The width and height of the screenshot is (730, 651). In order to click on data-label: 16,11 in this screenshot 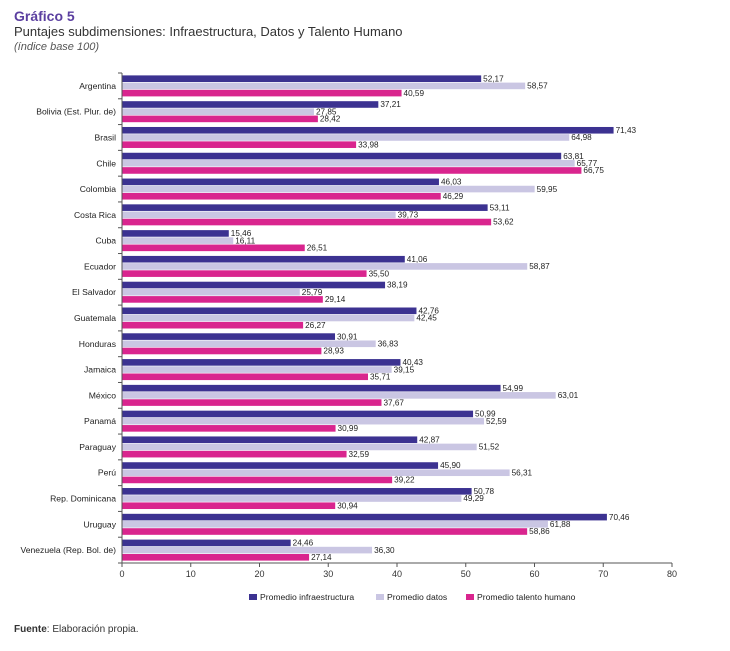, I will do `click(245, 240)`.